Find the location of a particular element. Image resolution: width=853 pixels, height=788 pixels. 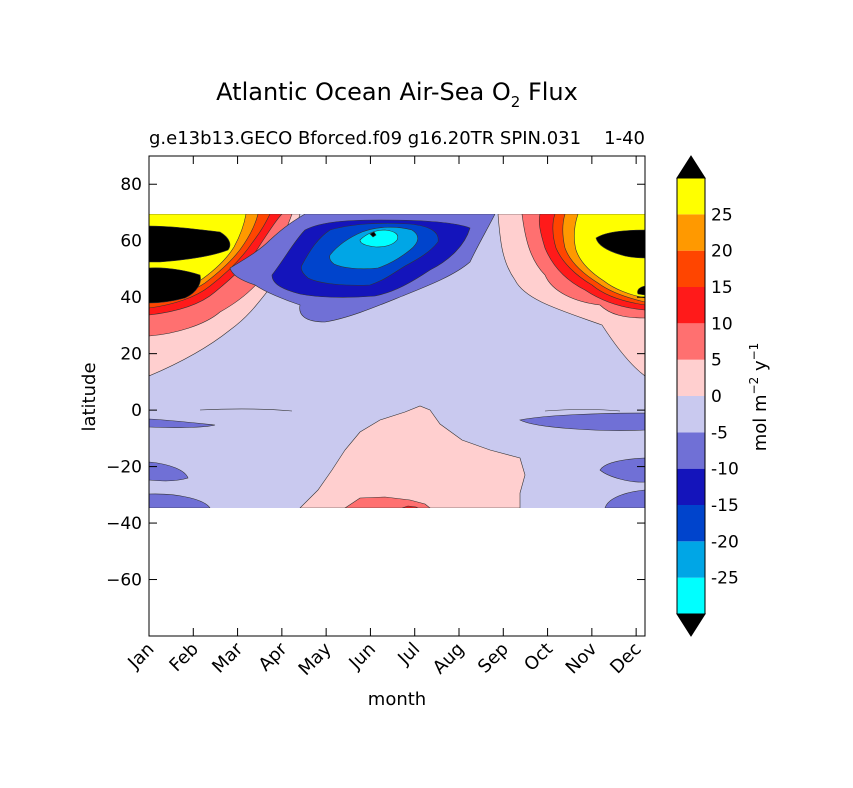

colorbar-tick-label: -20 is located at coordinates (725, 542).